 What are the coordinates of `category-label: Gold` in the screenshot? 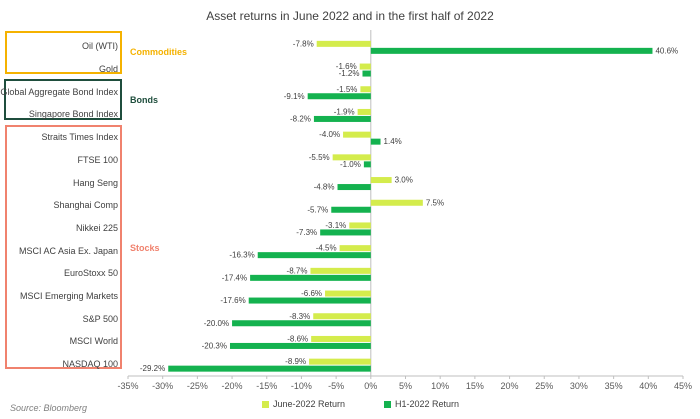 It's located at (108, 69).